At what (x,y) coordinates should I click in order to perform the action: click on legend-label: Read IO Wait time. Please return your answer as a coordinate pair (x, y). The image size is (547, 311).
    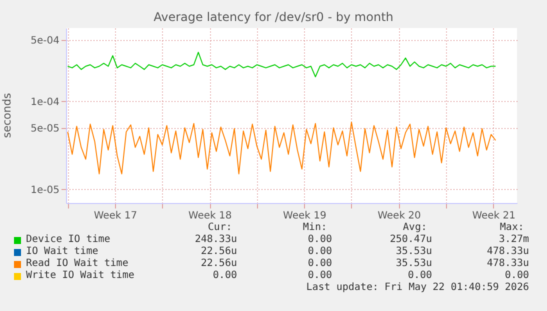
    Looking at the image, I should click on (77, 264).